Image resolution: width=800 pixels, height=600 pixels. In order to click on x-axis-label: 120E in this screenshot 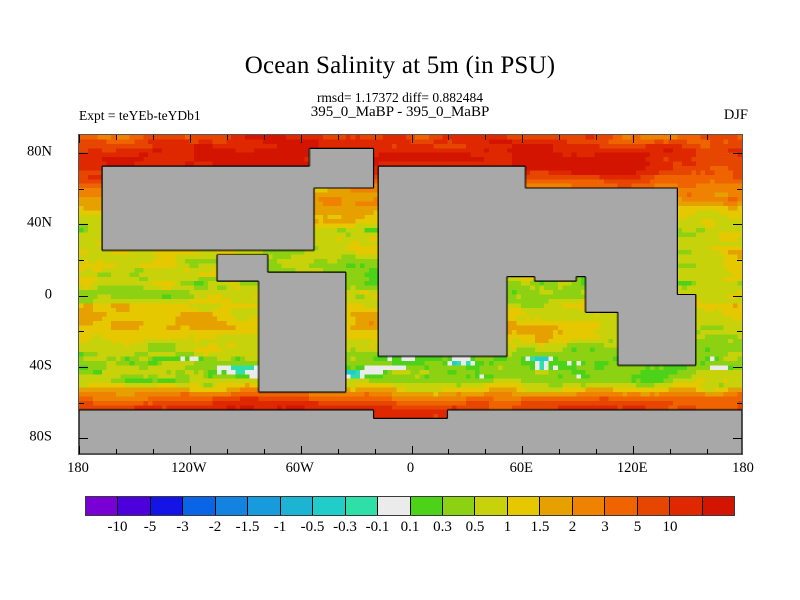, I will do `click(632, 468)`.